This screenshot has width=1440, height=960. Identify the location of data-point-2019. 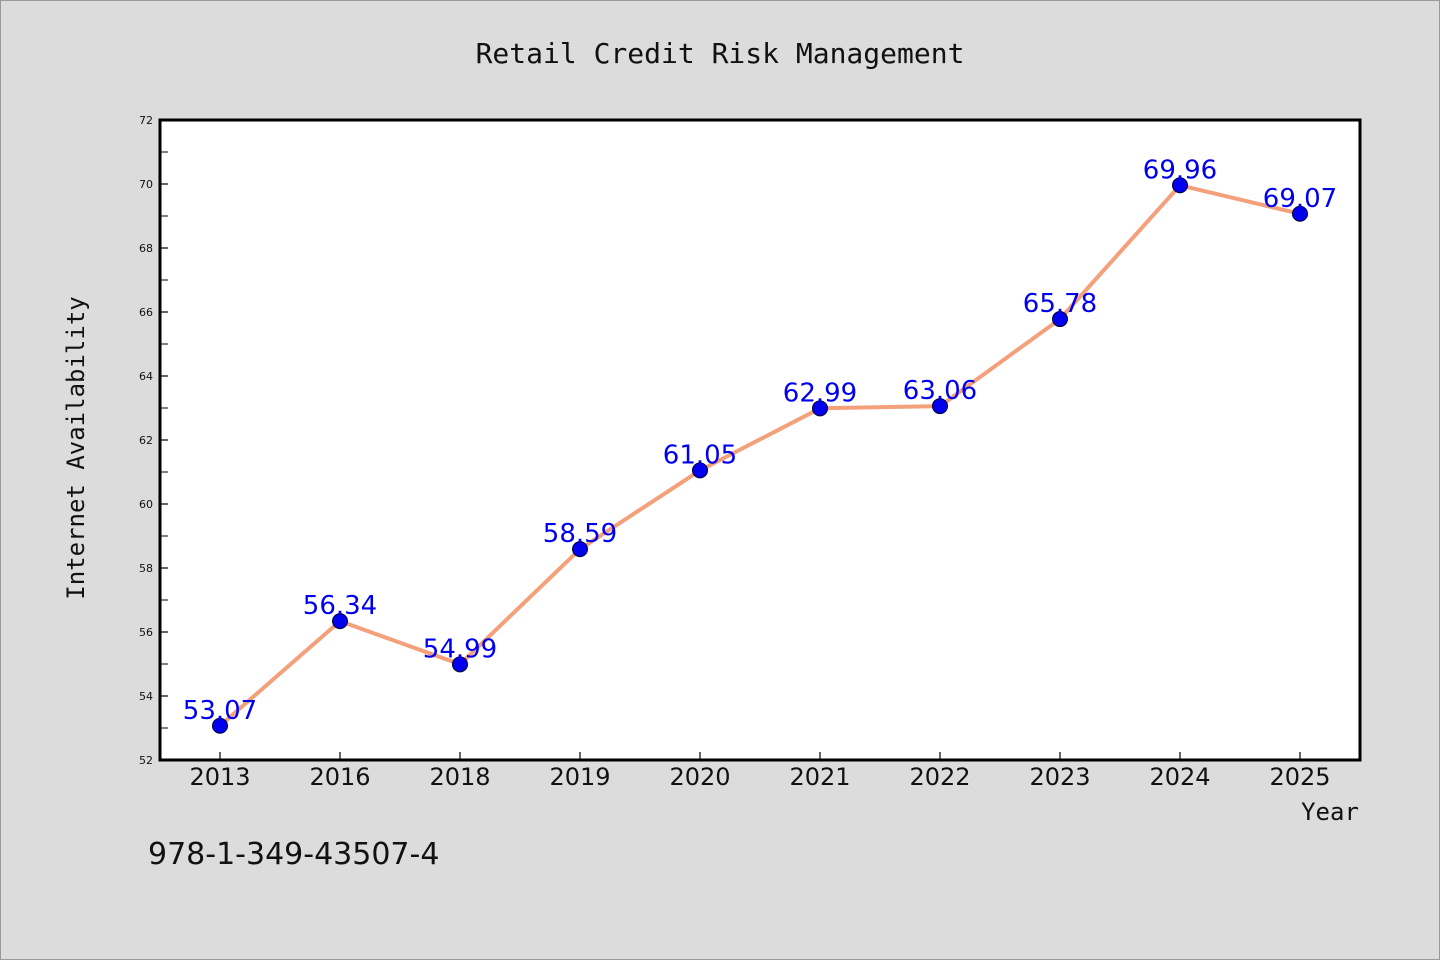
(580, 549).